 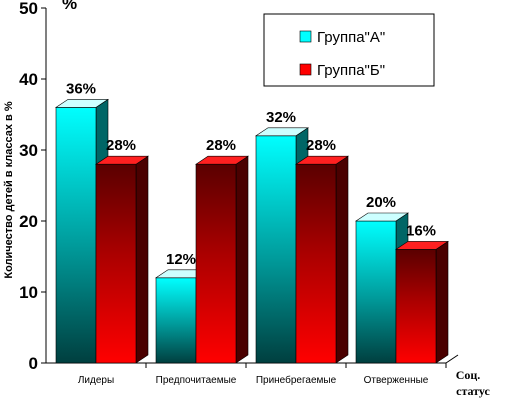 What do you see at coordinates (452, 359) in the screenshot?
I see `x-axis-depth-line` at bounding box center [452, 359].